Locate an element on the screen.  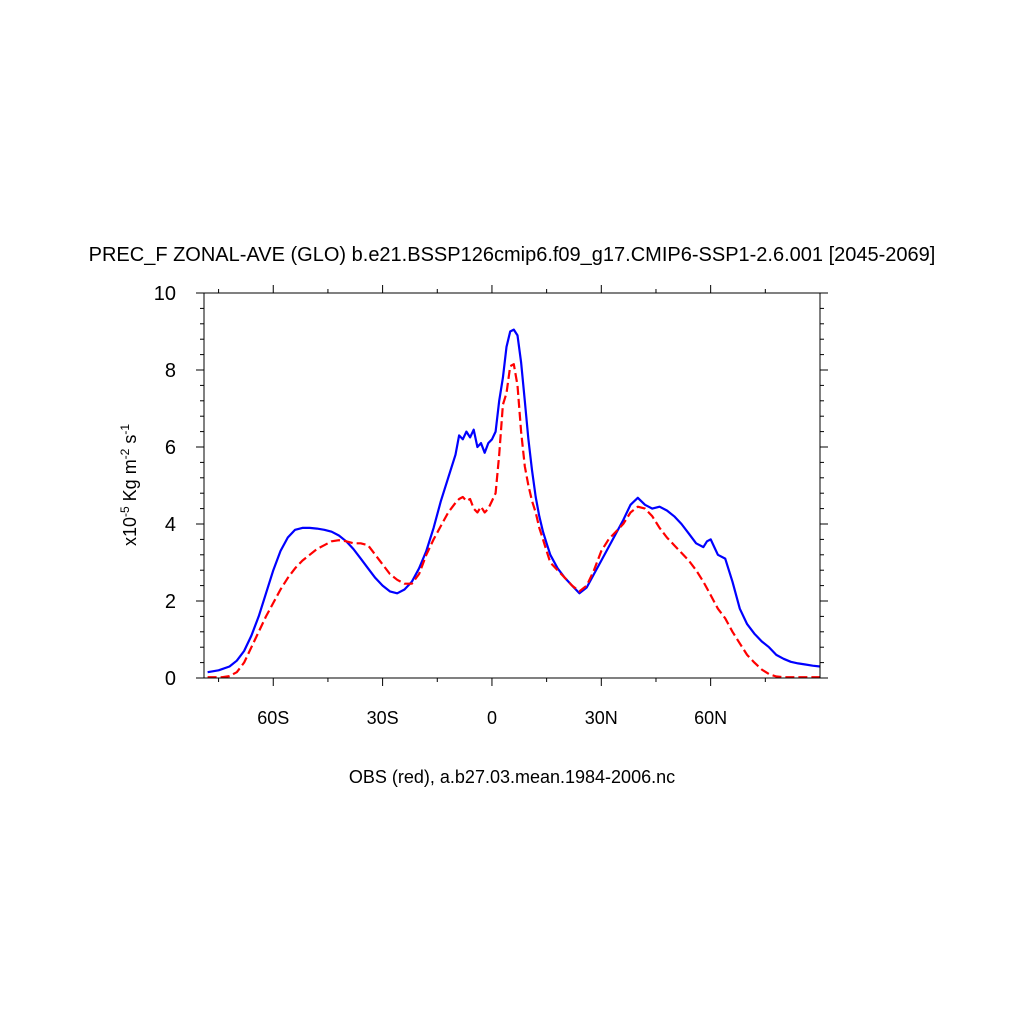
y-tick-label: 4 is located at coordinates (170, 525).